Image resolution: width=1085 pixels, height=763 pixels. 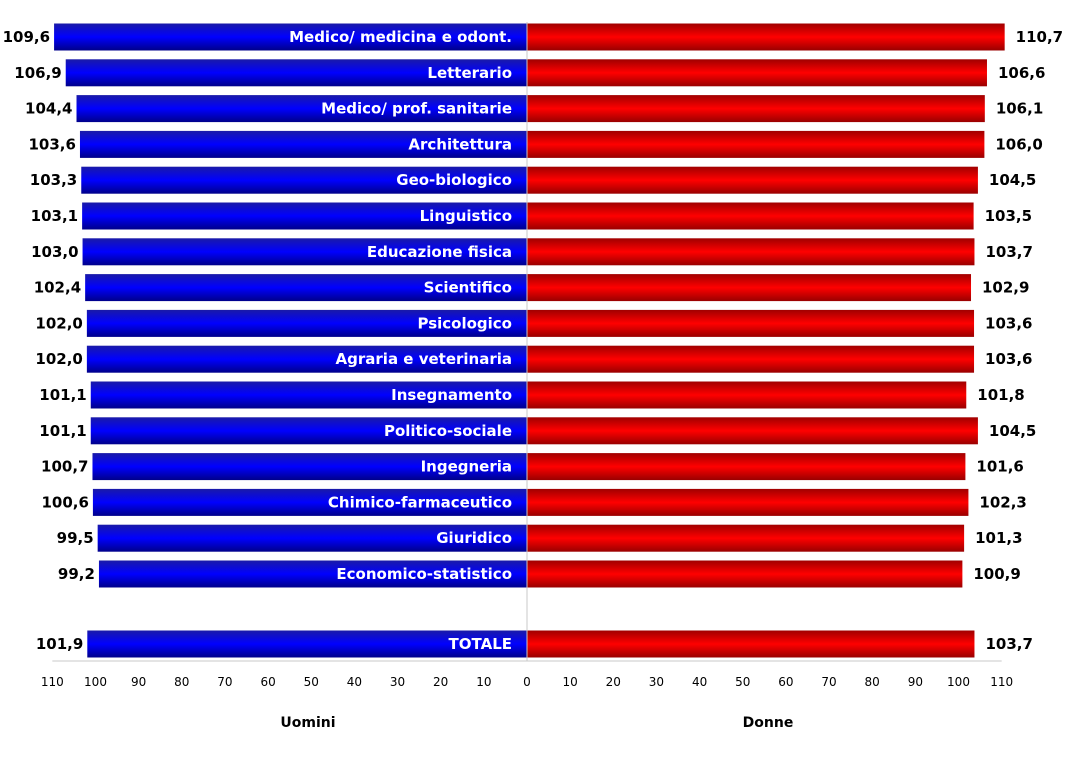 I want to click on category-label-1: Letterario, so click(x=469, y=73).